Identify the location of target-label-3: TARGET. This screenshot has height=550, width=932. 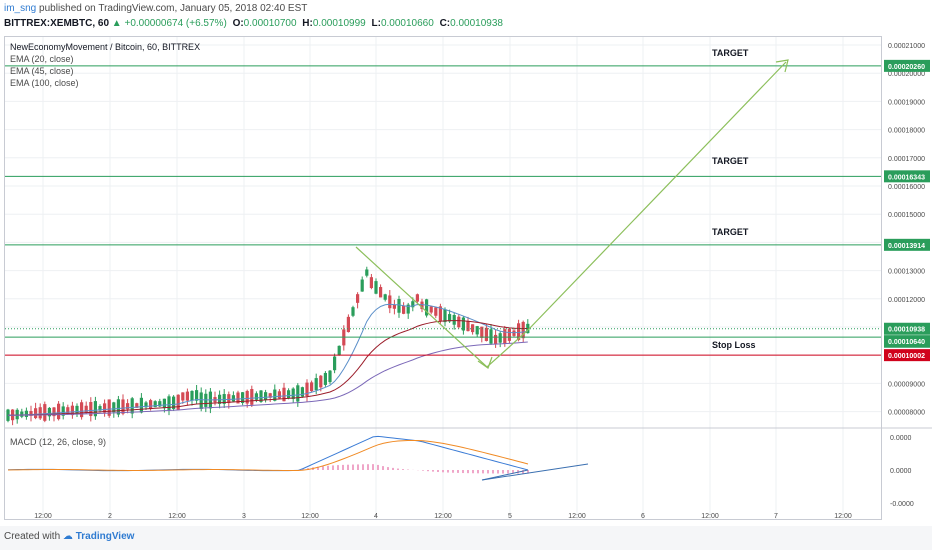
(730, 232).